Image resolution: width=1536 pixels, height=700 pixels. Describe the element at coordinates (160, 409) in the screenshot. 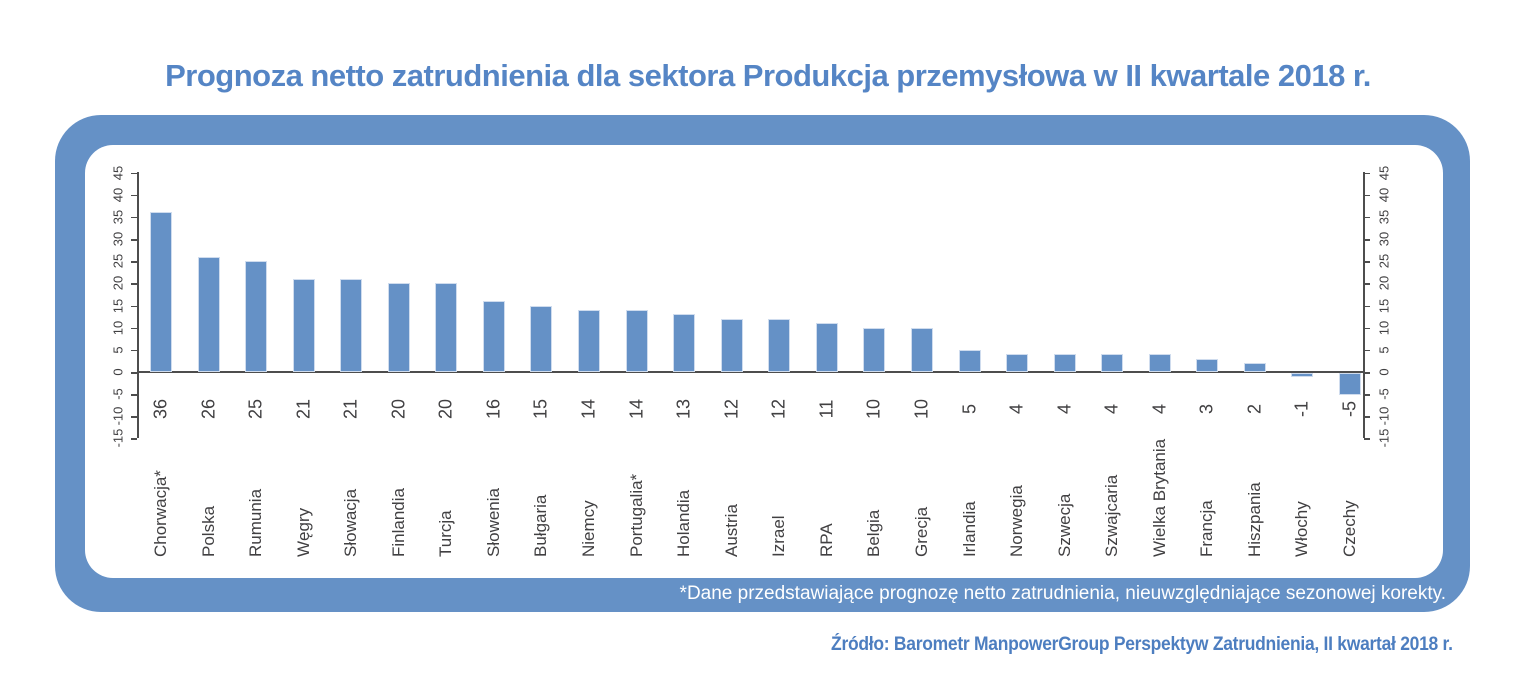

I see `bar-value-label: 36` at that location.